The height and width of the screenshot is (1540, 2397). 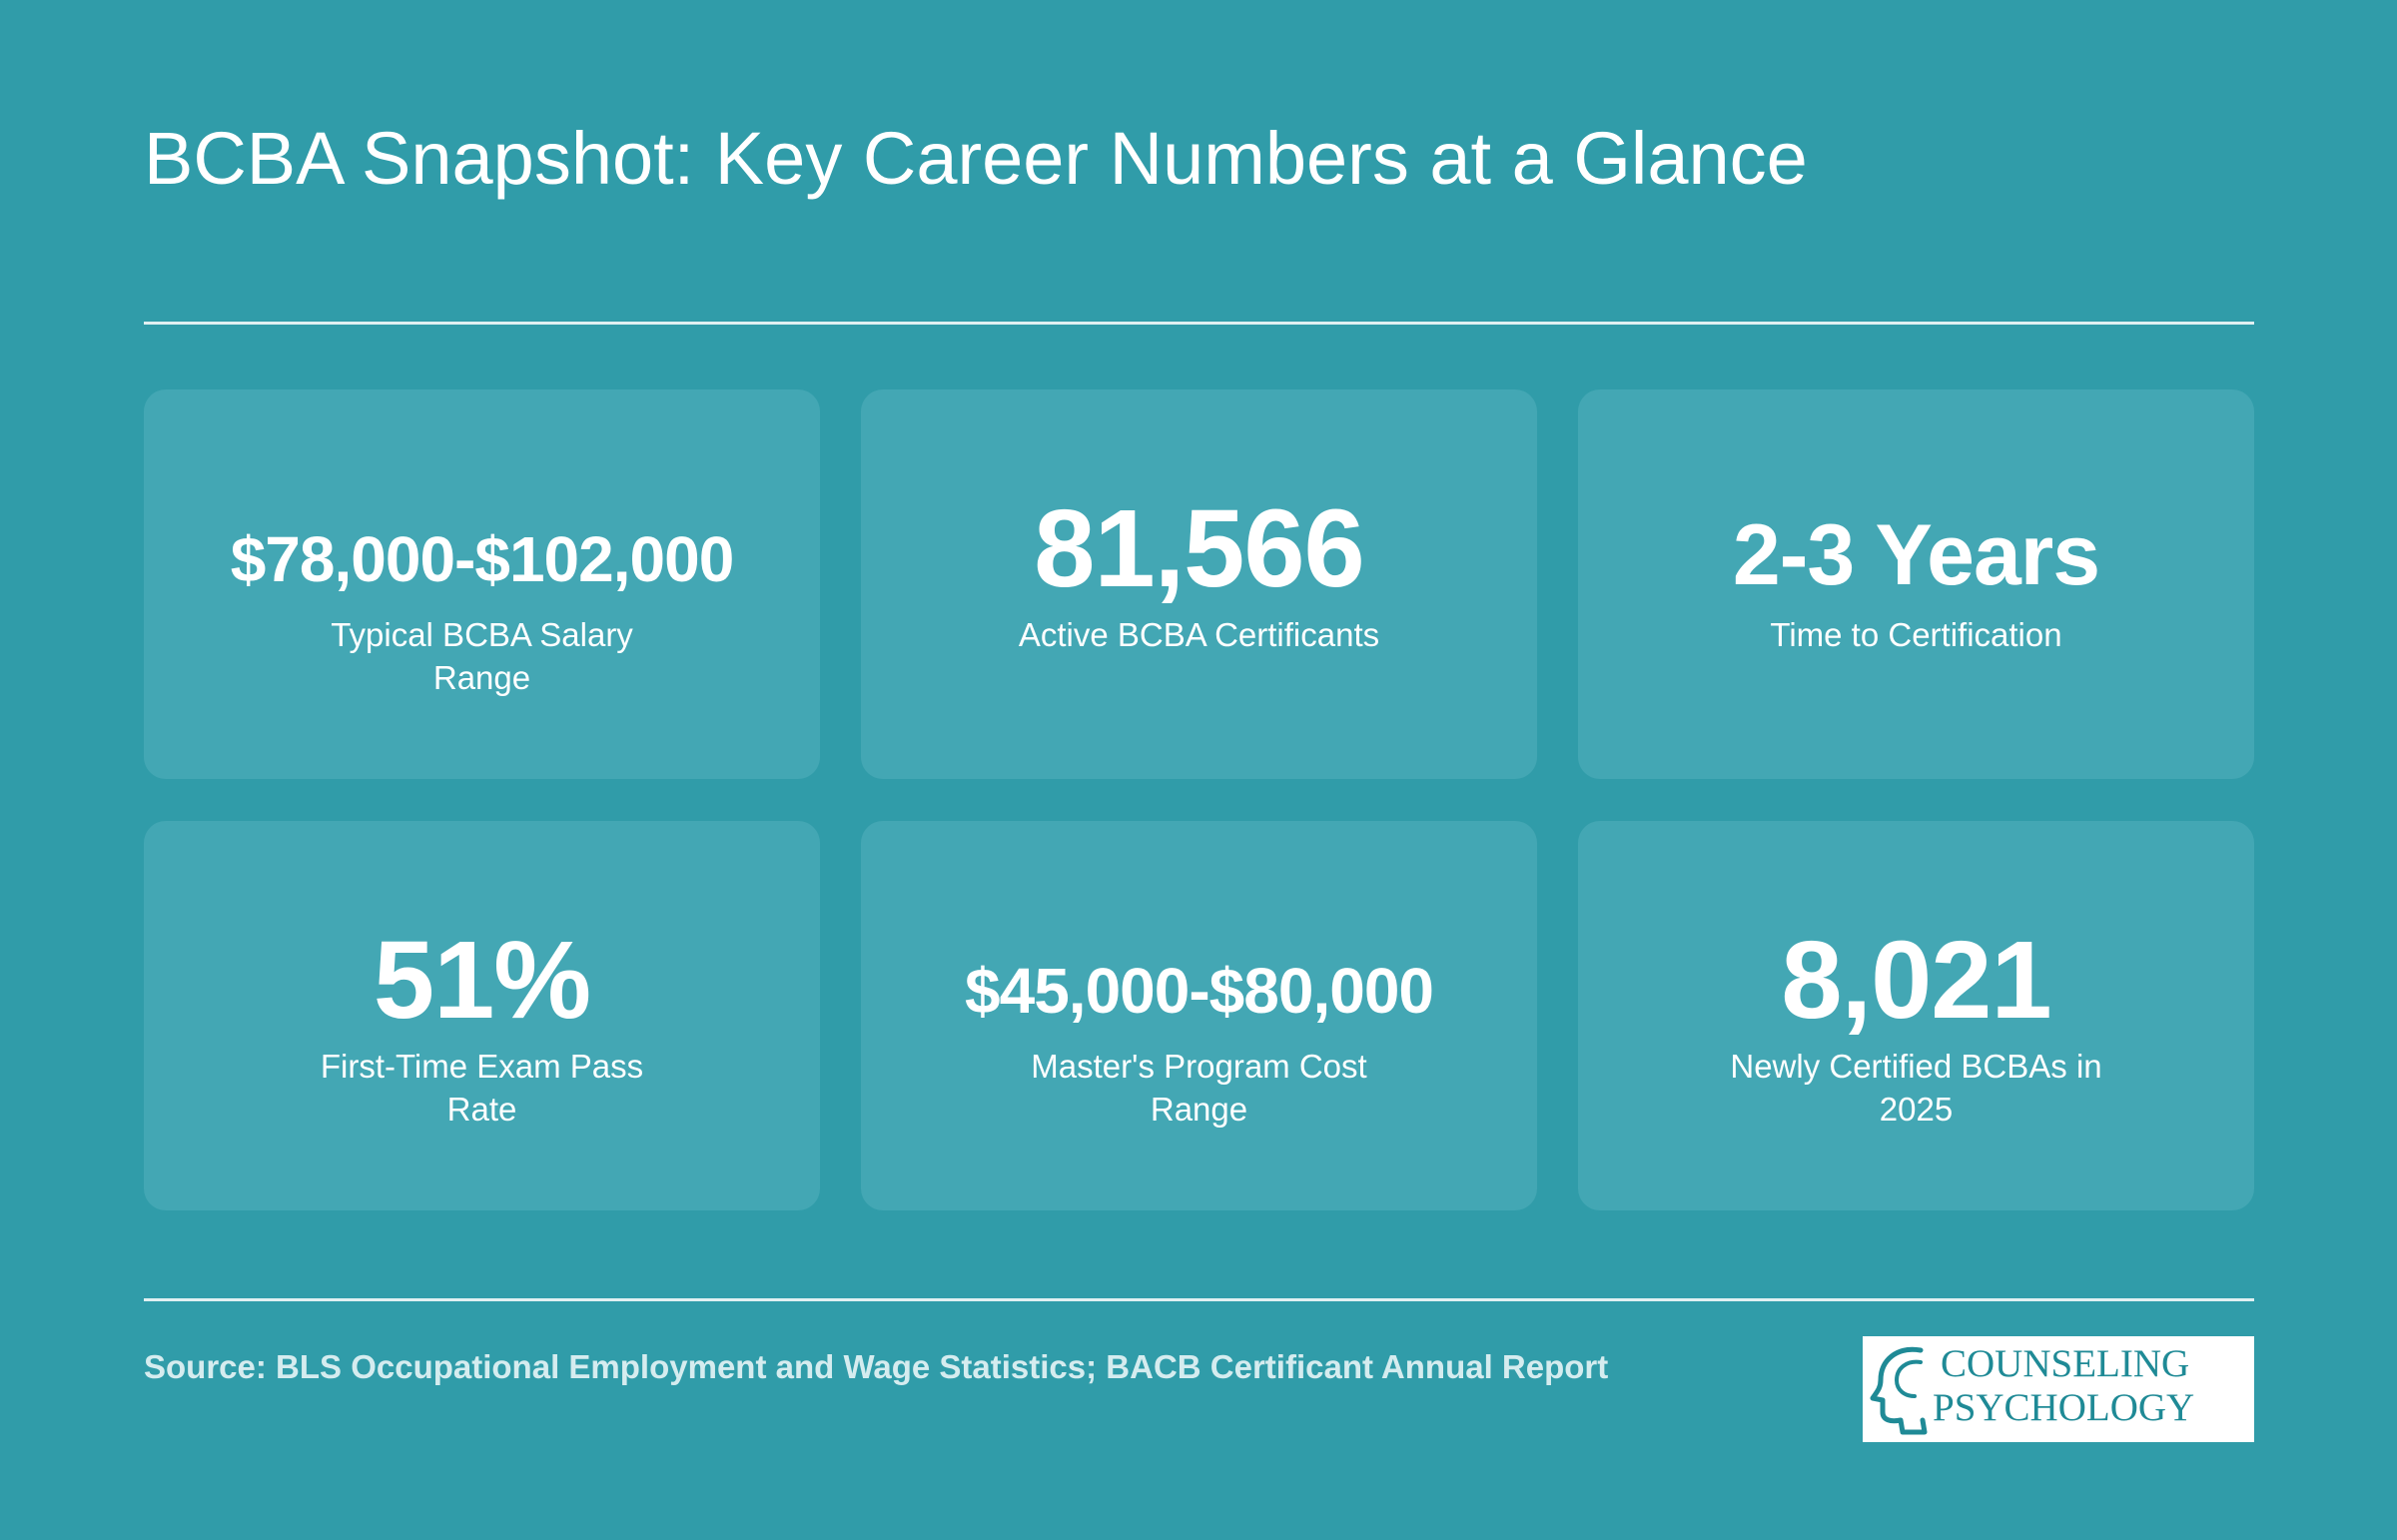 I want to click on stat-card-time: 2-3 Years Time to Certification, so click(x=1916, y=584).